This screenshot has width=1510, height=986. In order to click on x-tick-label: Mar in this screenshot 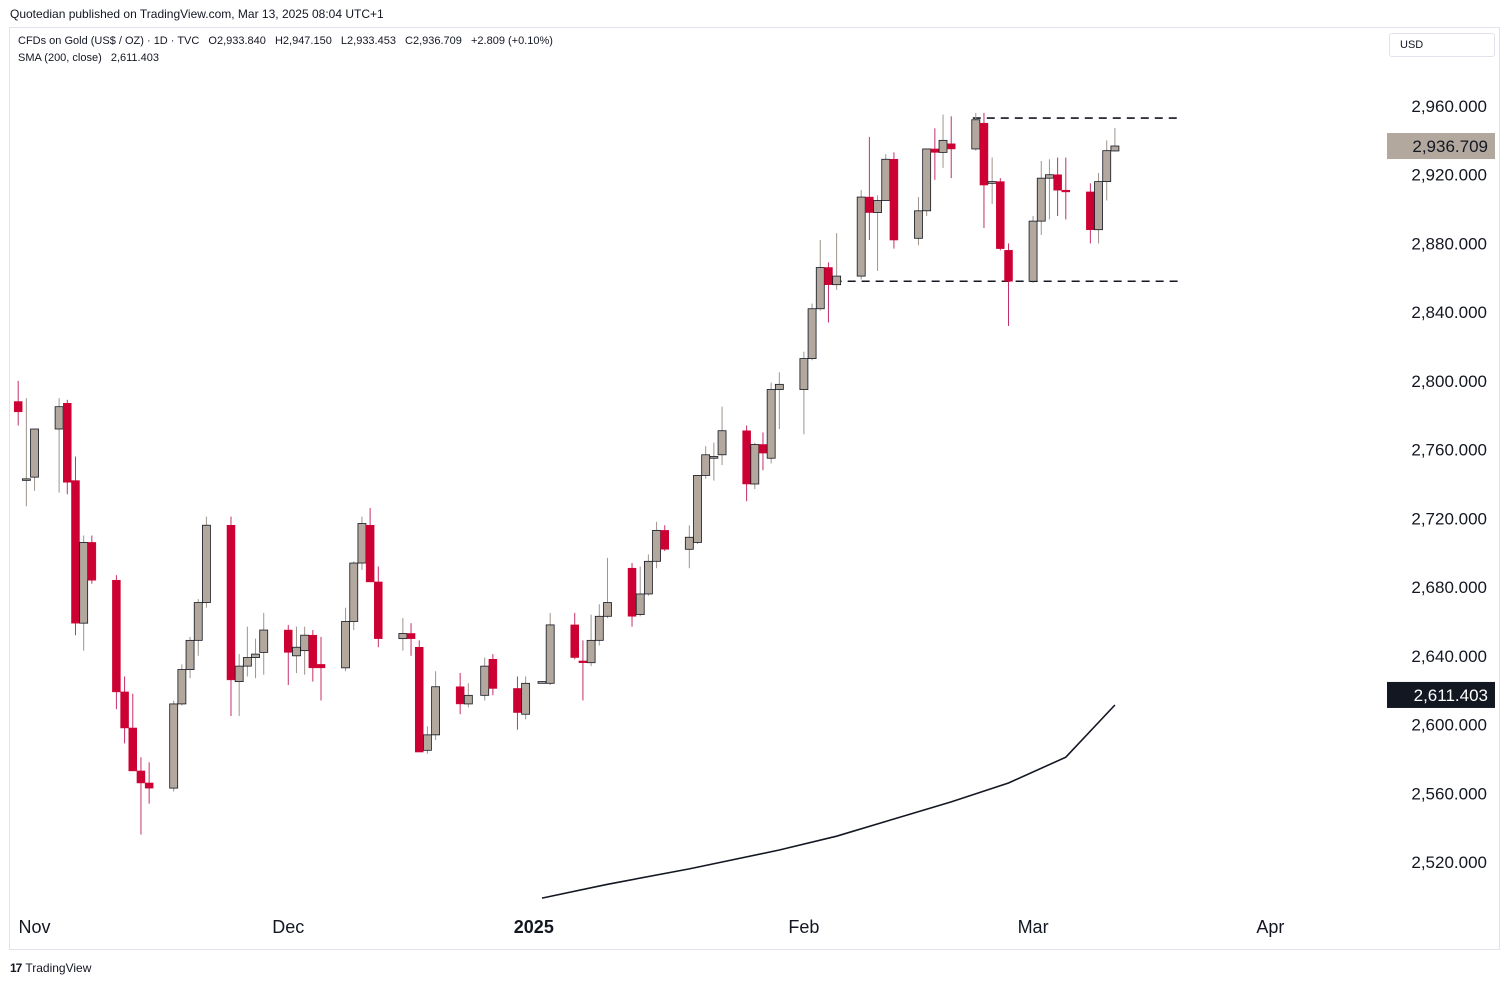, I will do `click(1033, 927)`.